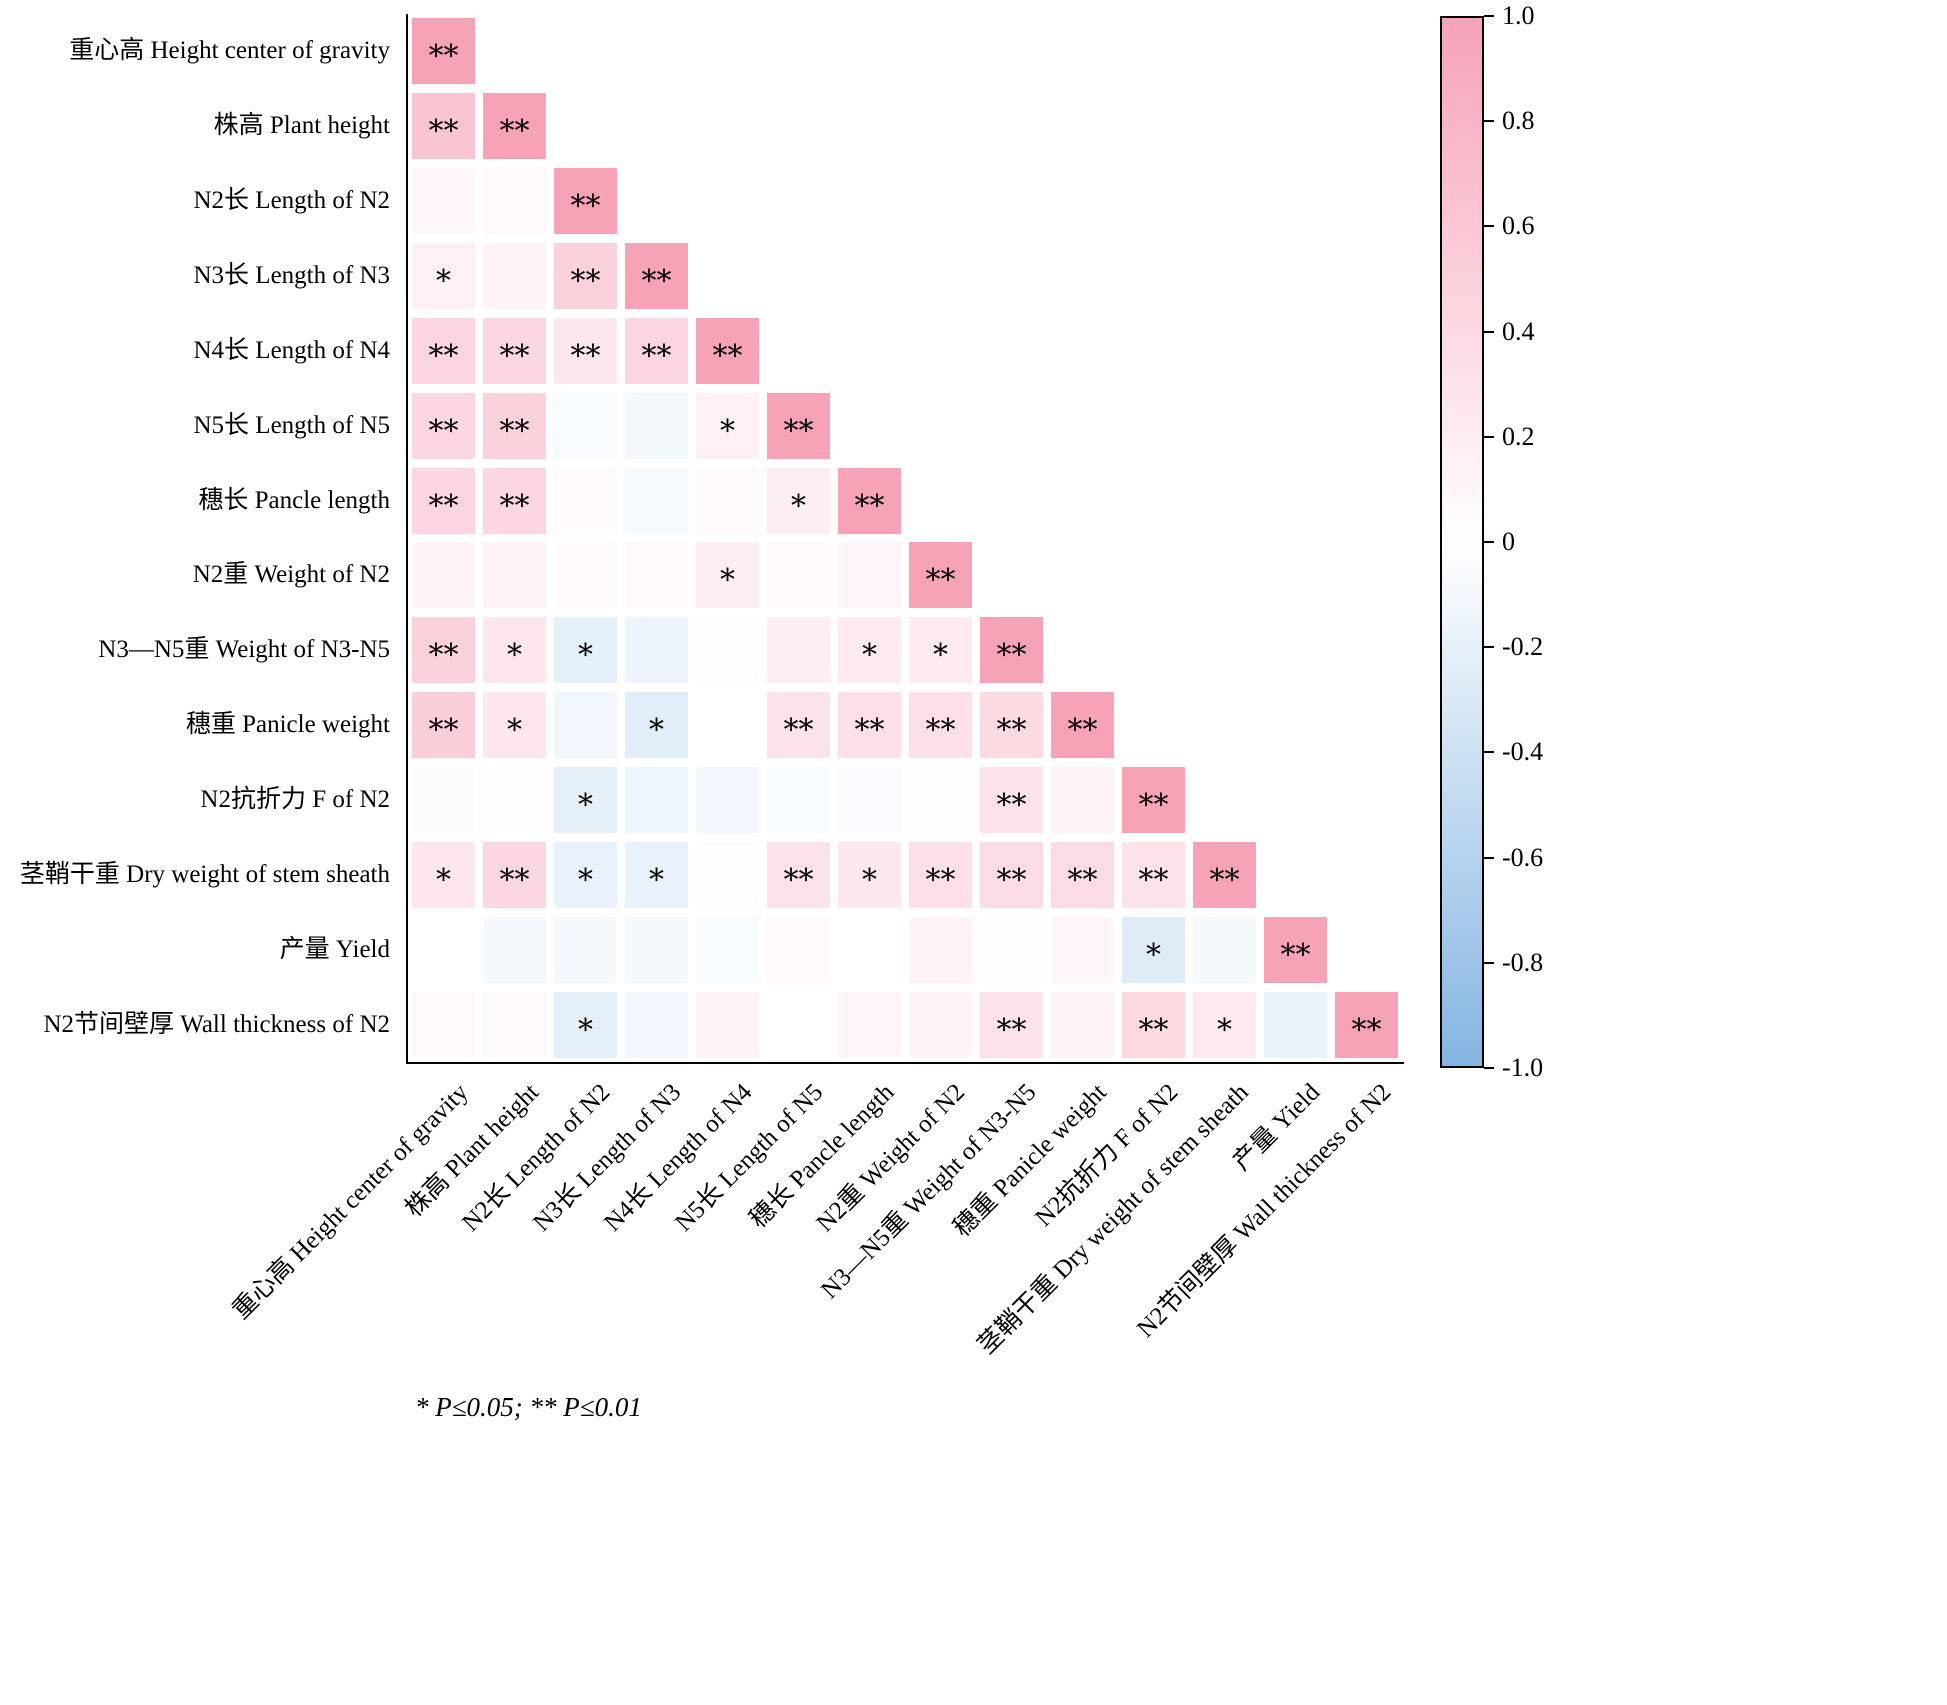 The image size is (1947, 1705). Describe the element at coordinates (292, 275) in the screenshot. I see `y-axis-label: N3长 Length of N3` at that location.